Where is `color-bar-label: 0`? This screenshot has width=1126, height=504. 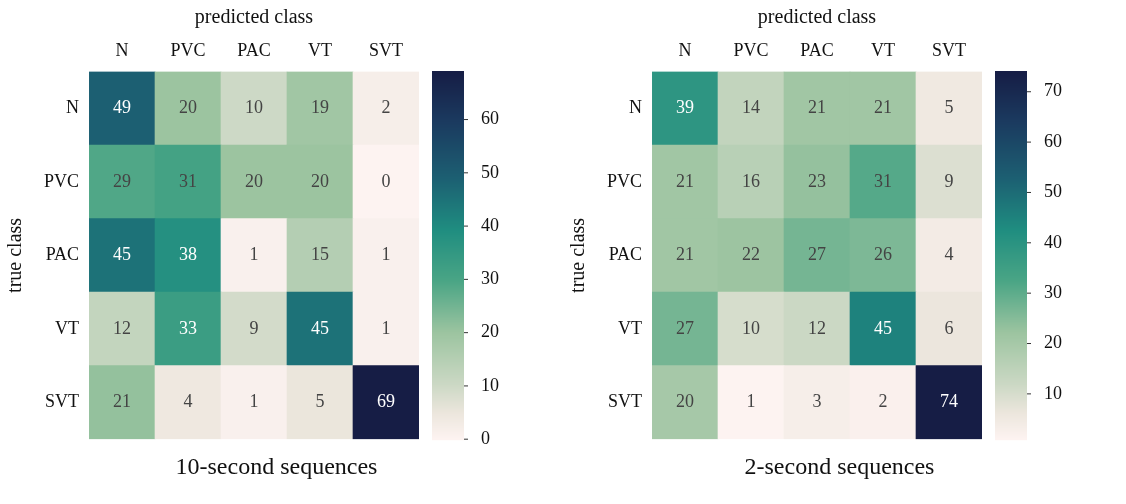
color-bar-label: 0 is located at coordinates (485, 437).